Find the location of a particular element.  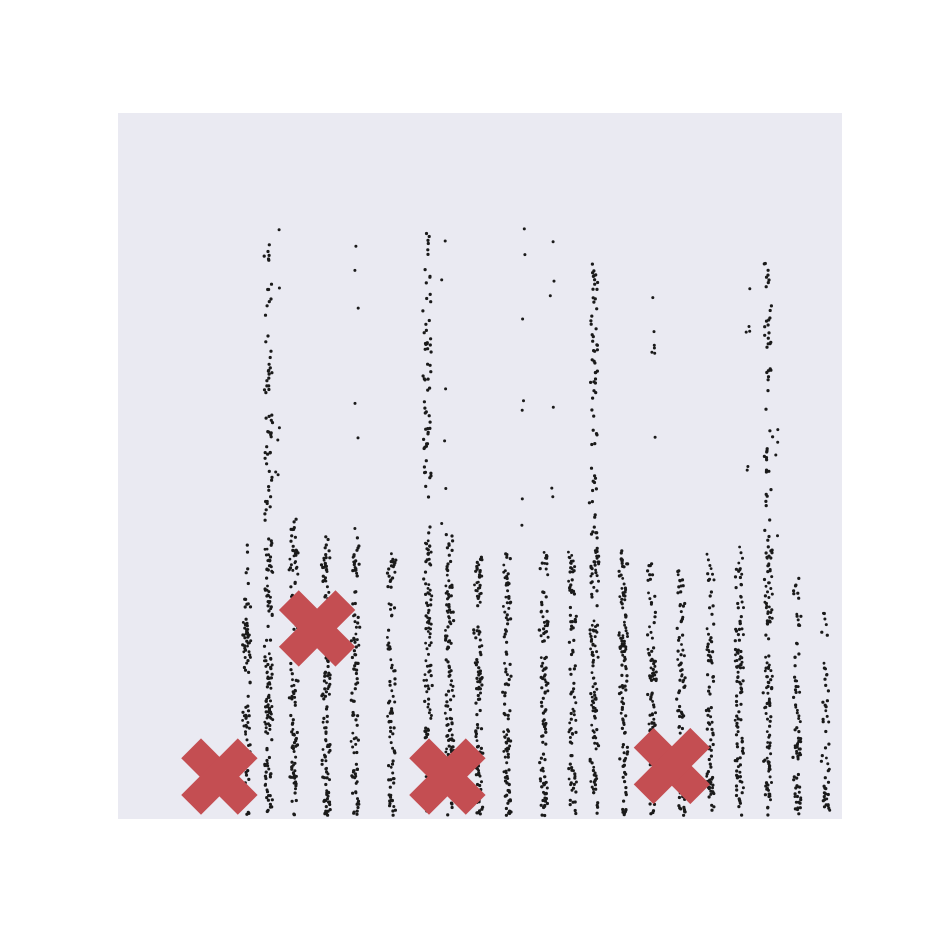

x-marker is located at coordinates (317, 628).